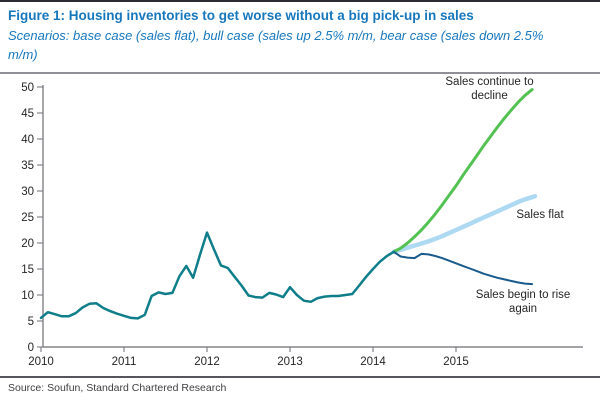 The height and width of the screenshot is (400, 600). I want to click on y-tick-label: 5, so click(31, 322).